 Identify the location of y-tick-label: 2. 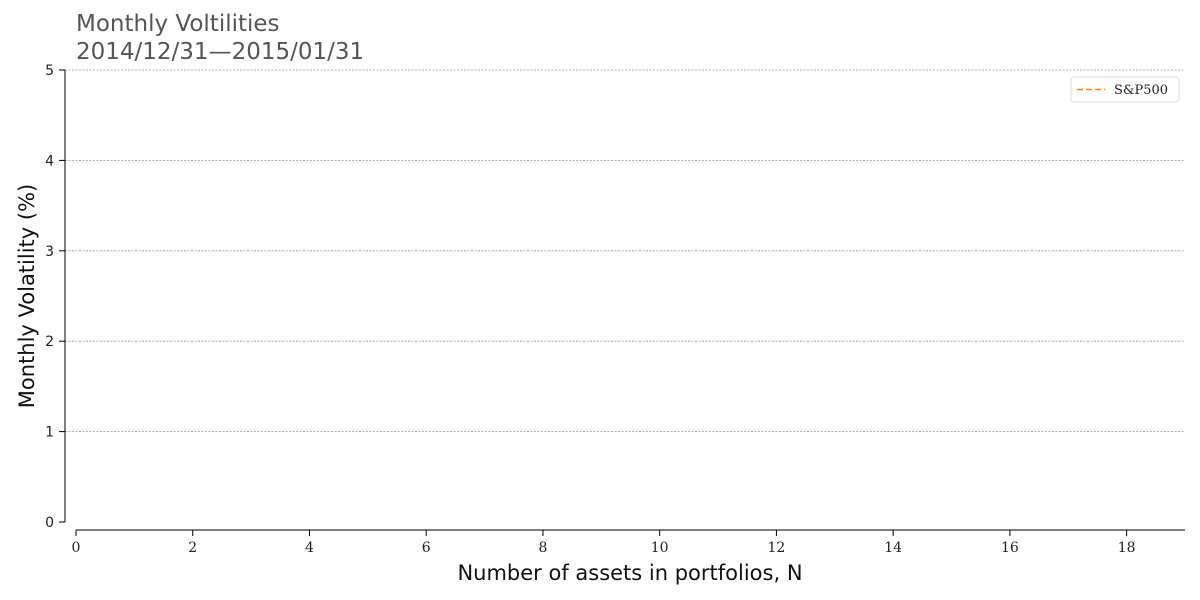
(49, 342).